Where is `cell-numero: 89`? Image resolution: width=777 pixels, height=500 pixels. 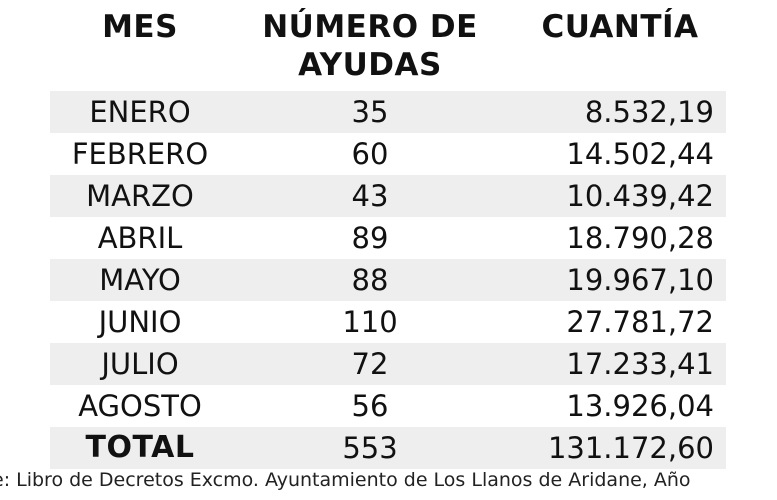 cell-numero: 89 is located at coordinates (370, 238).